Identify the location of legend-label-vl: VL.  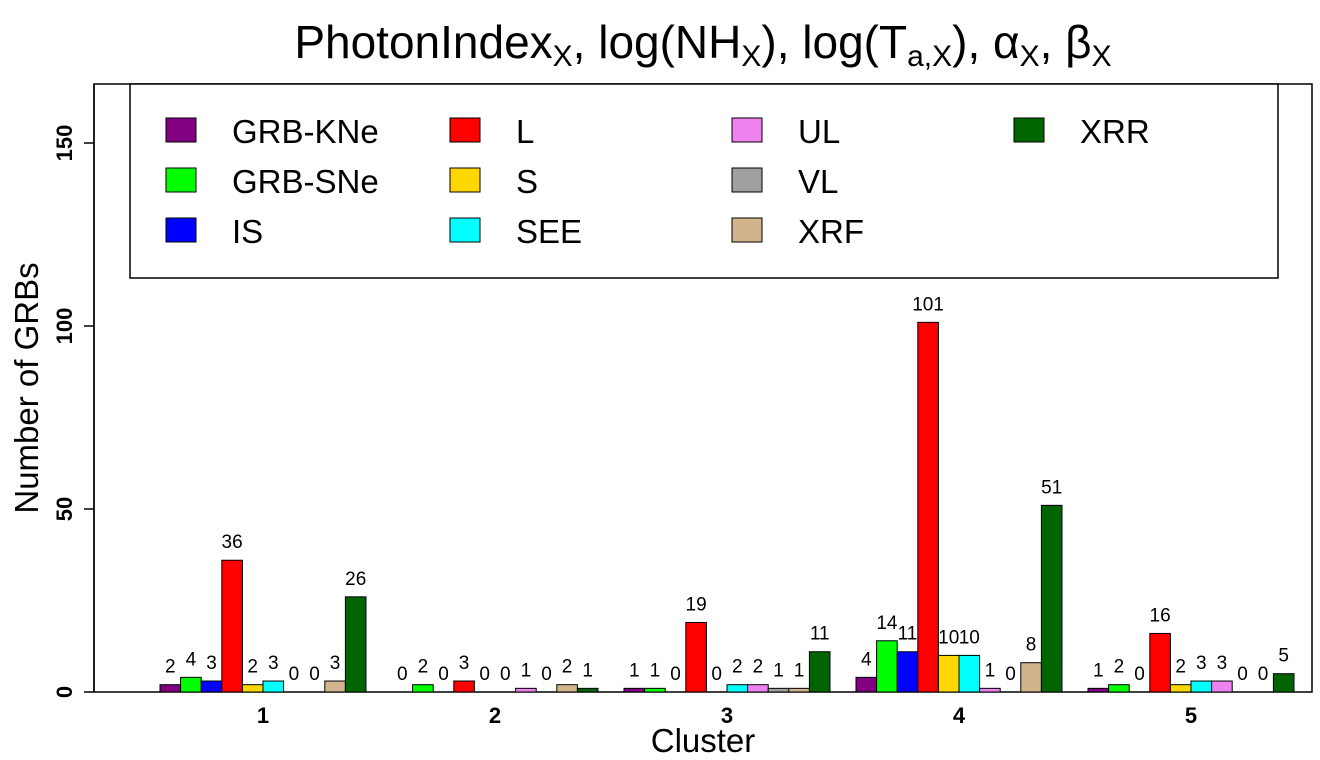
(818, 181).